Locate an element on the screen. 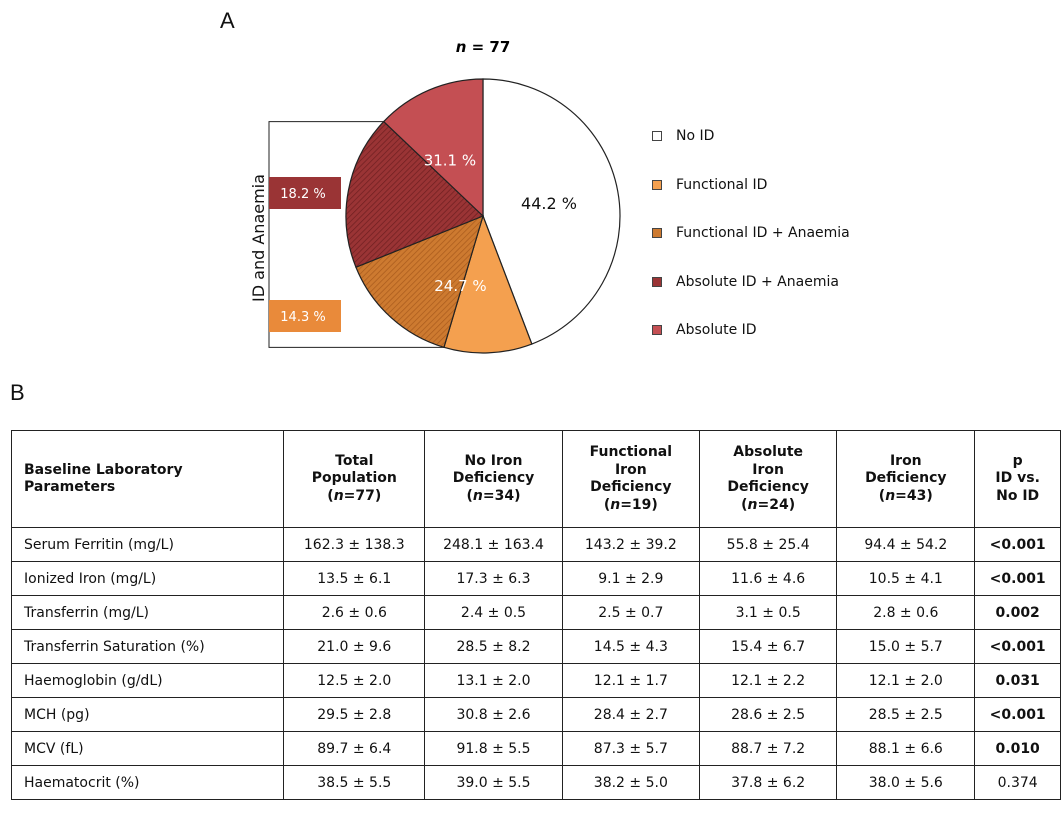 This screenshot has width=1061, height=815. row-parameter: Transferrin (mg/L) is located at coordinates (147, 612).